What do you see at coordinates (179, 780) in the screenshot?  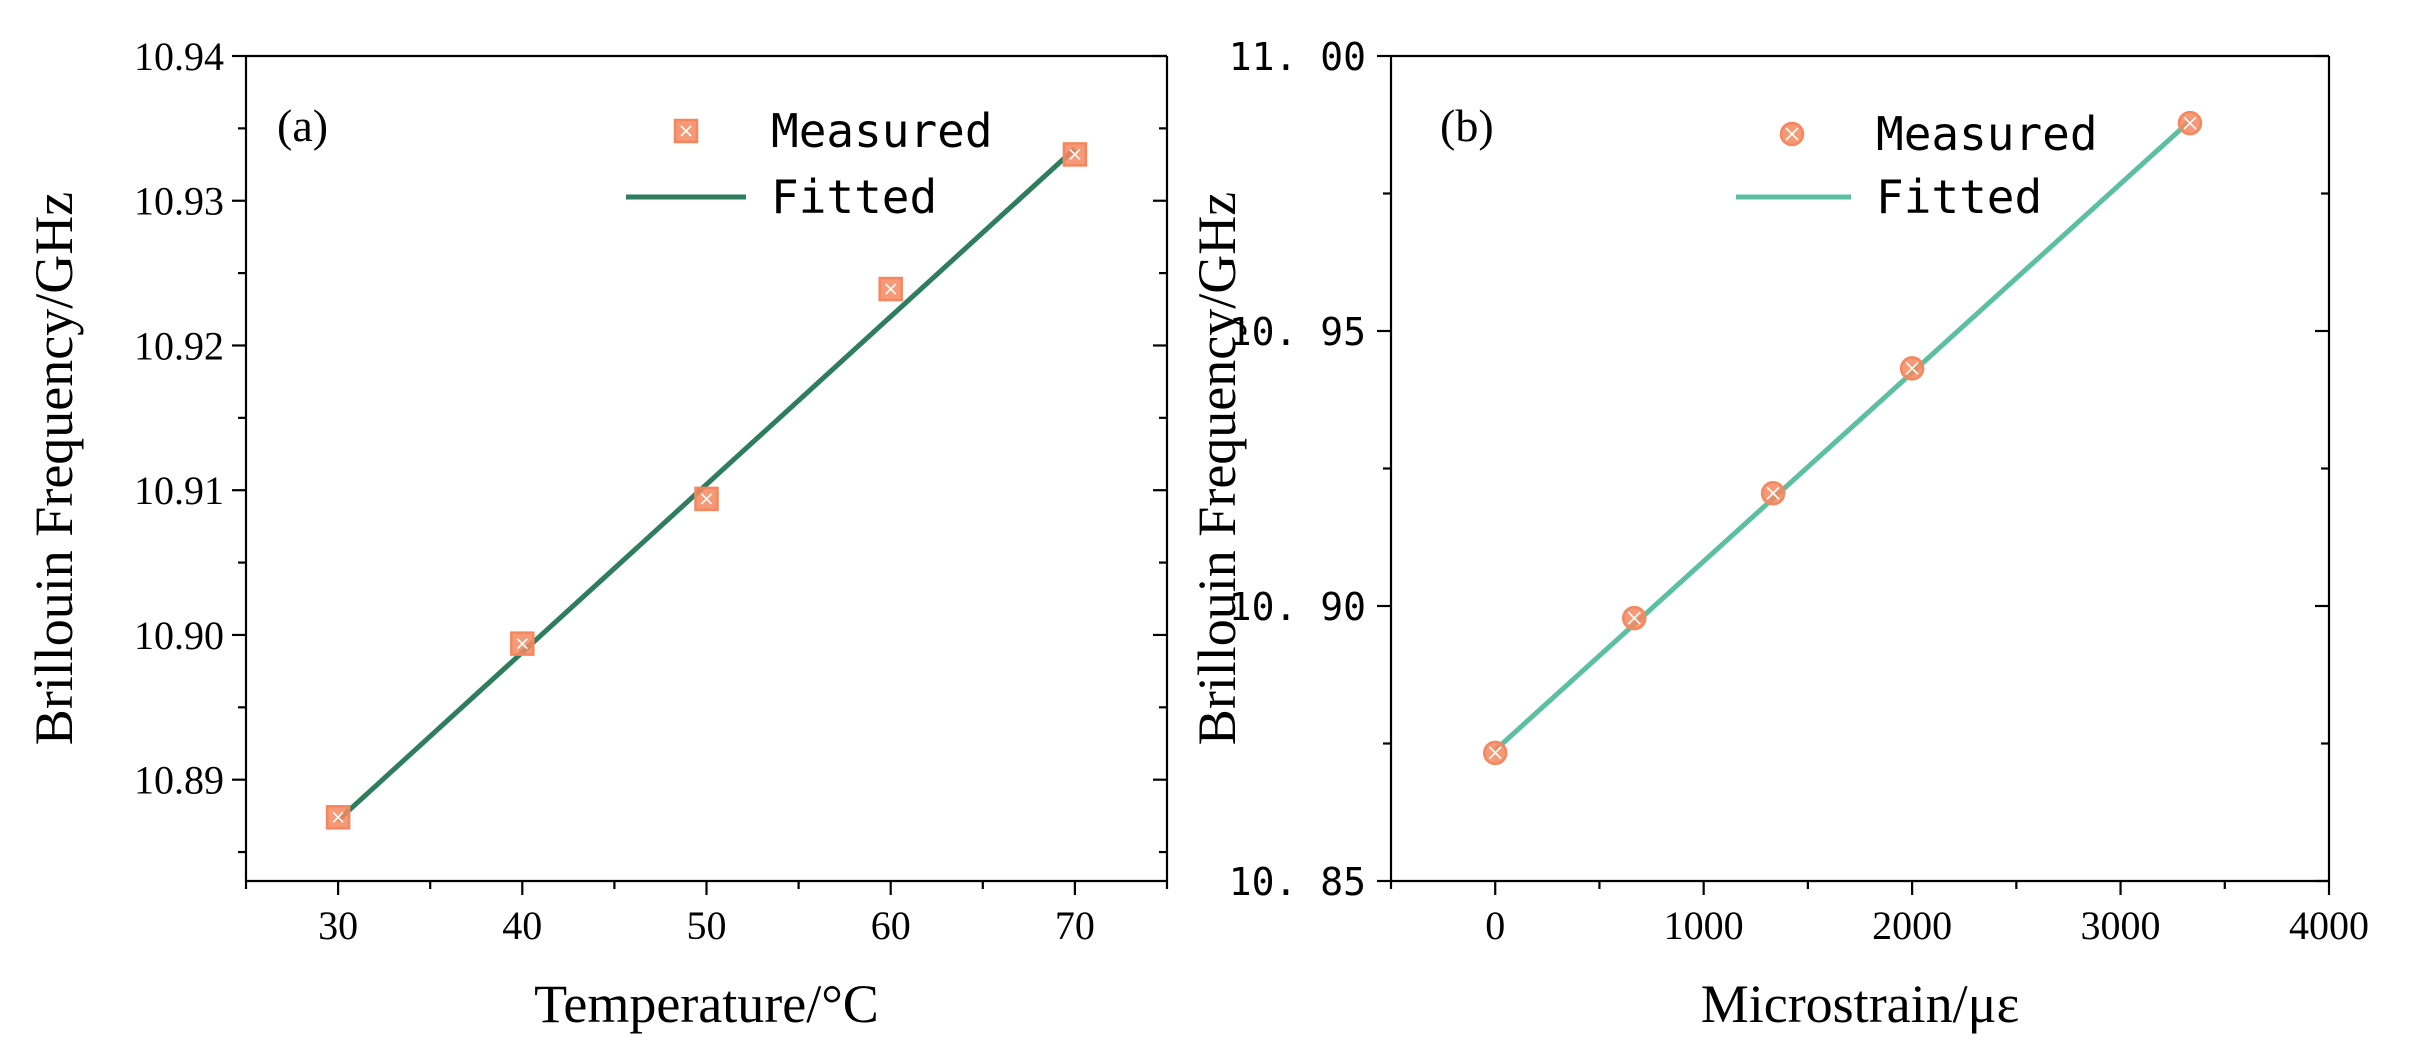 I see `panel-a-y-tick-label: 10.89` at bounding box center [179, 780].